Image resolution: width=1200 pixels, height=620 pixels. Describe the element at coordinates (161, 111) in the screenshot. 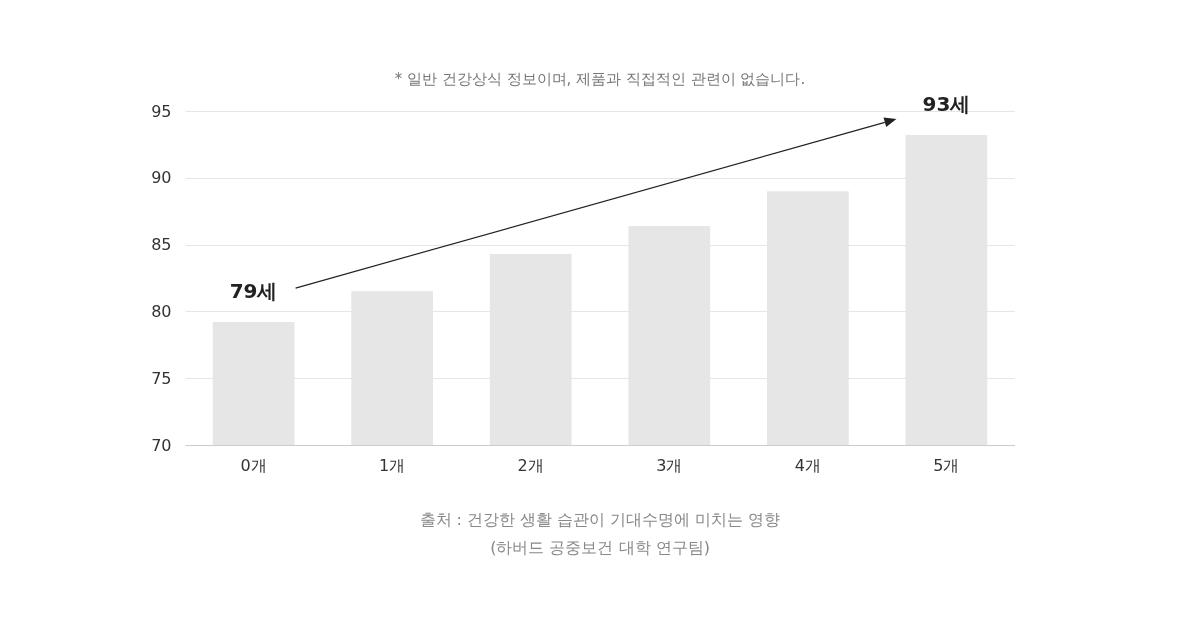

I see `y-tick-label: 95` at that location.